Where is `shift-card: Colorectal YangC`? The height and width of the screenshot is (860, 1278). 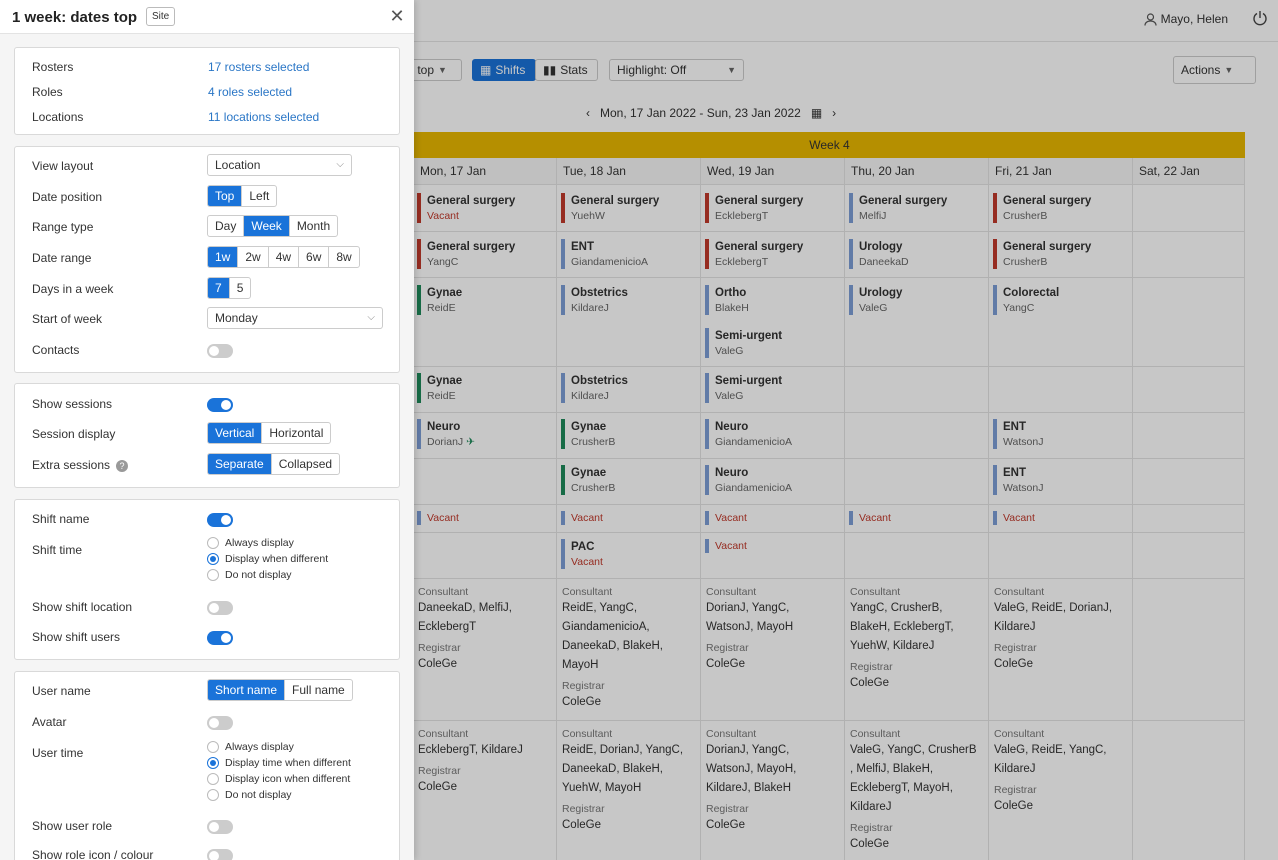
shift-card: Colorectal YangC is located at coordinates (1026, 300).